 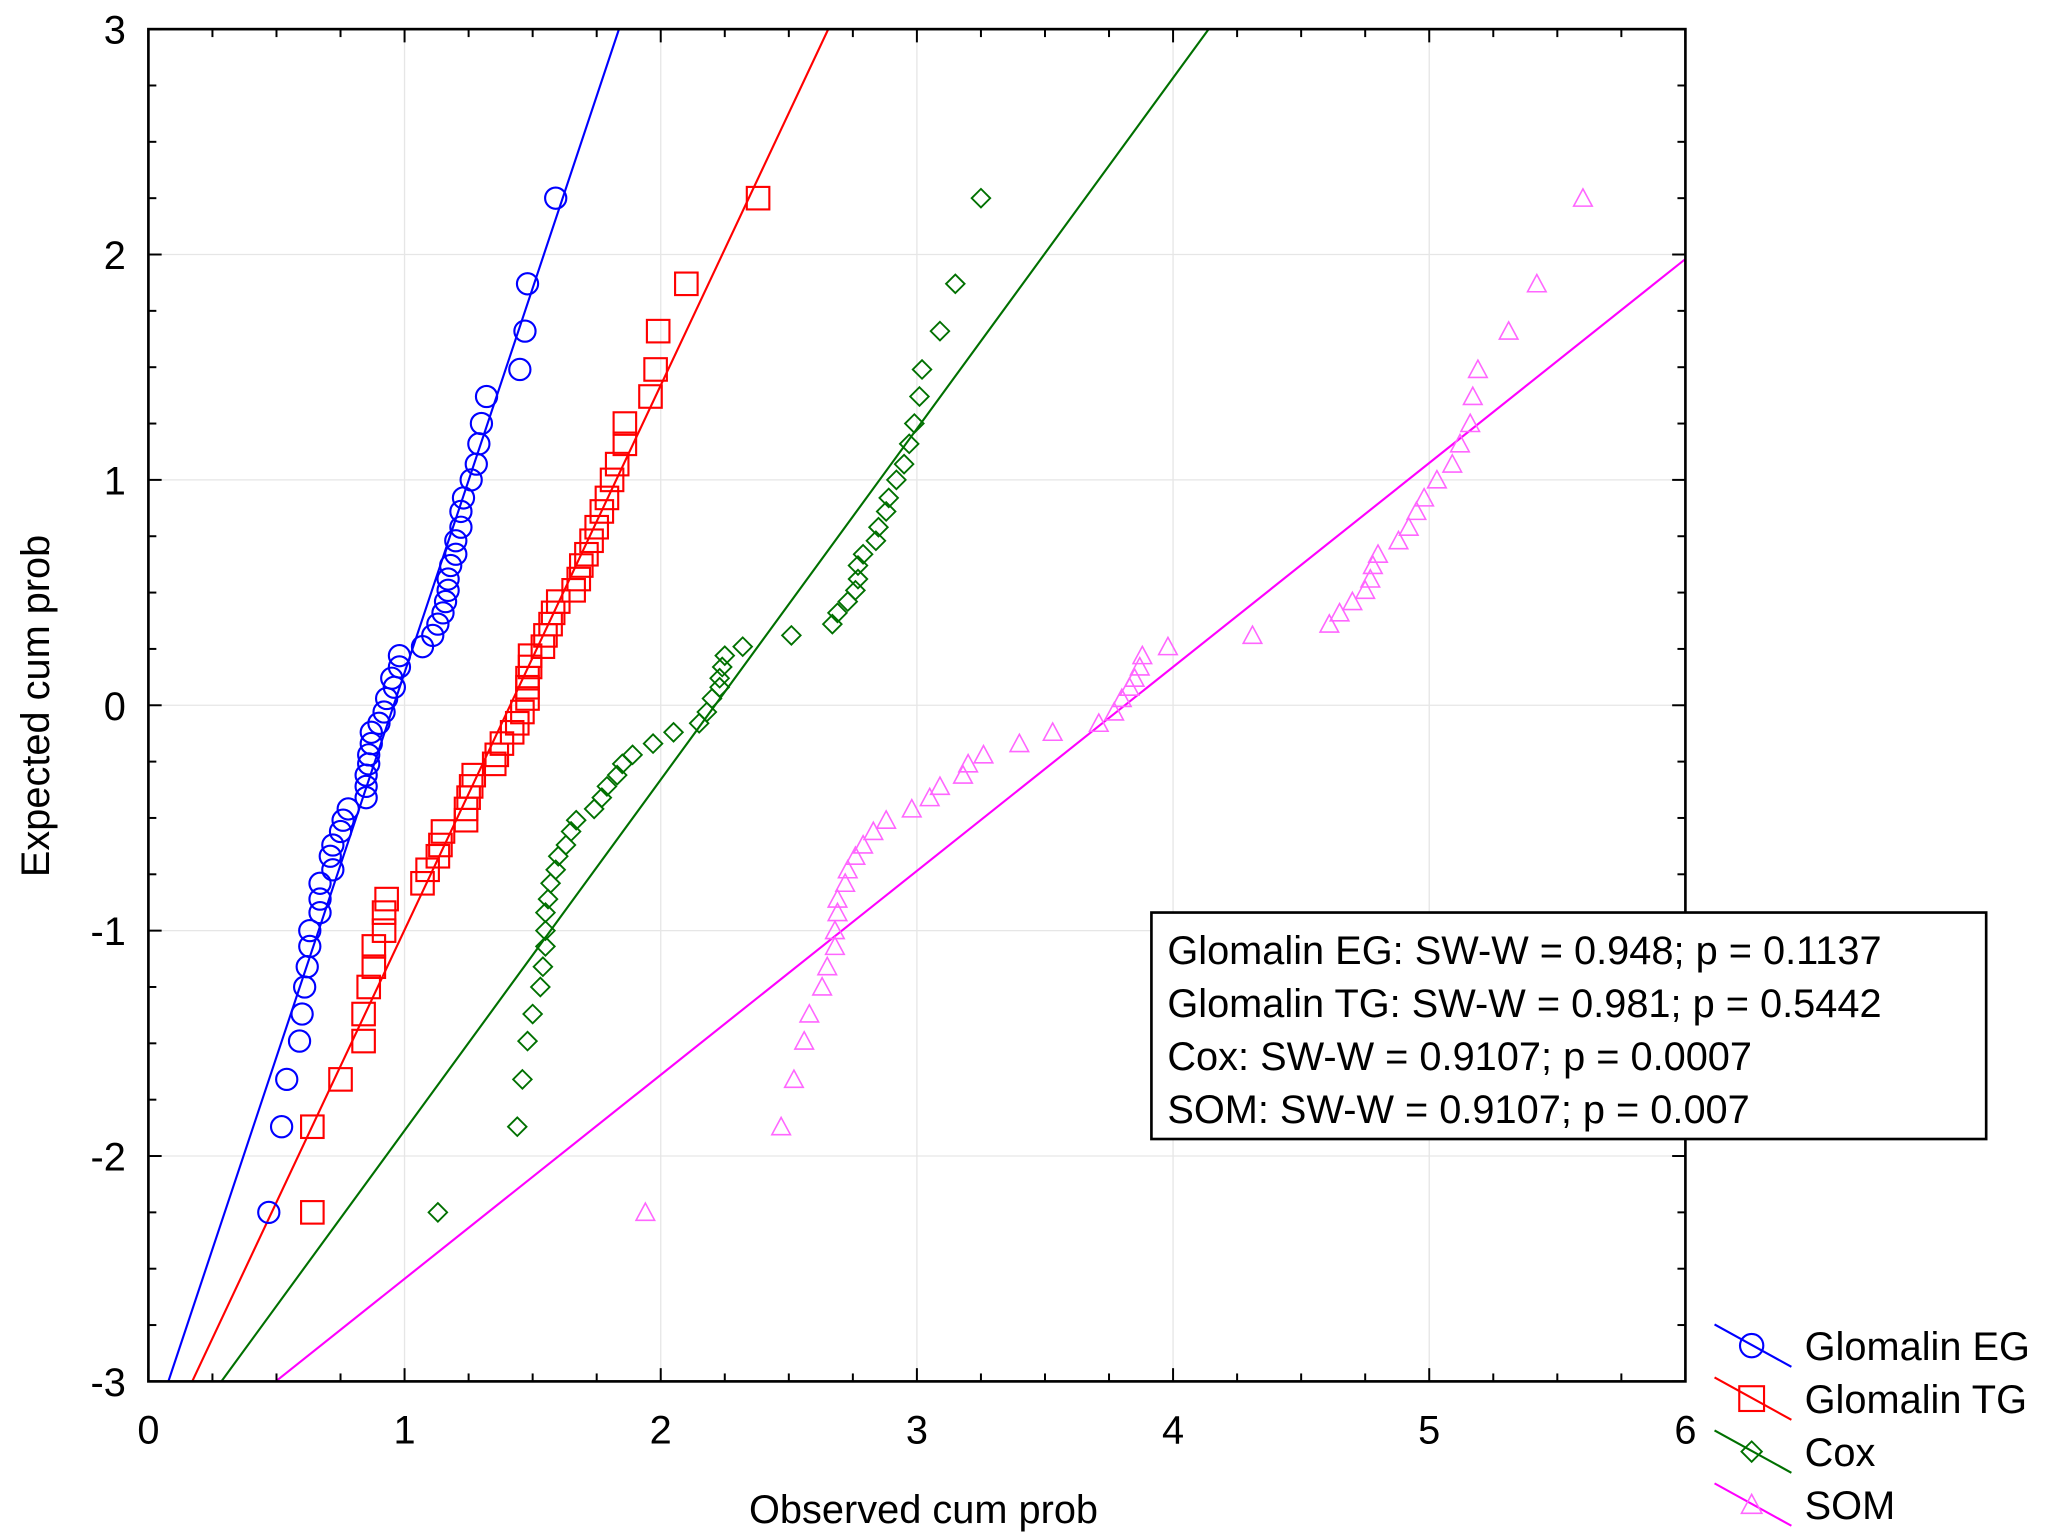 I want to click on legend-marker-cox-icon, so click(x=1752, y=1452).